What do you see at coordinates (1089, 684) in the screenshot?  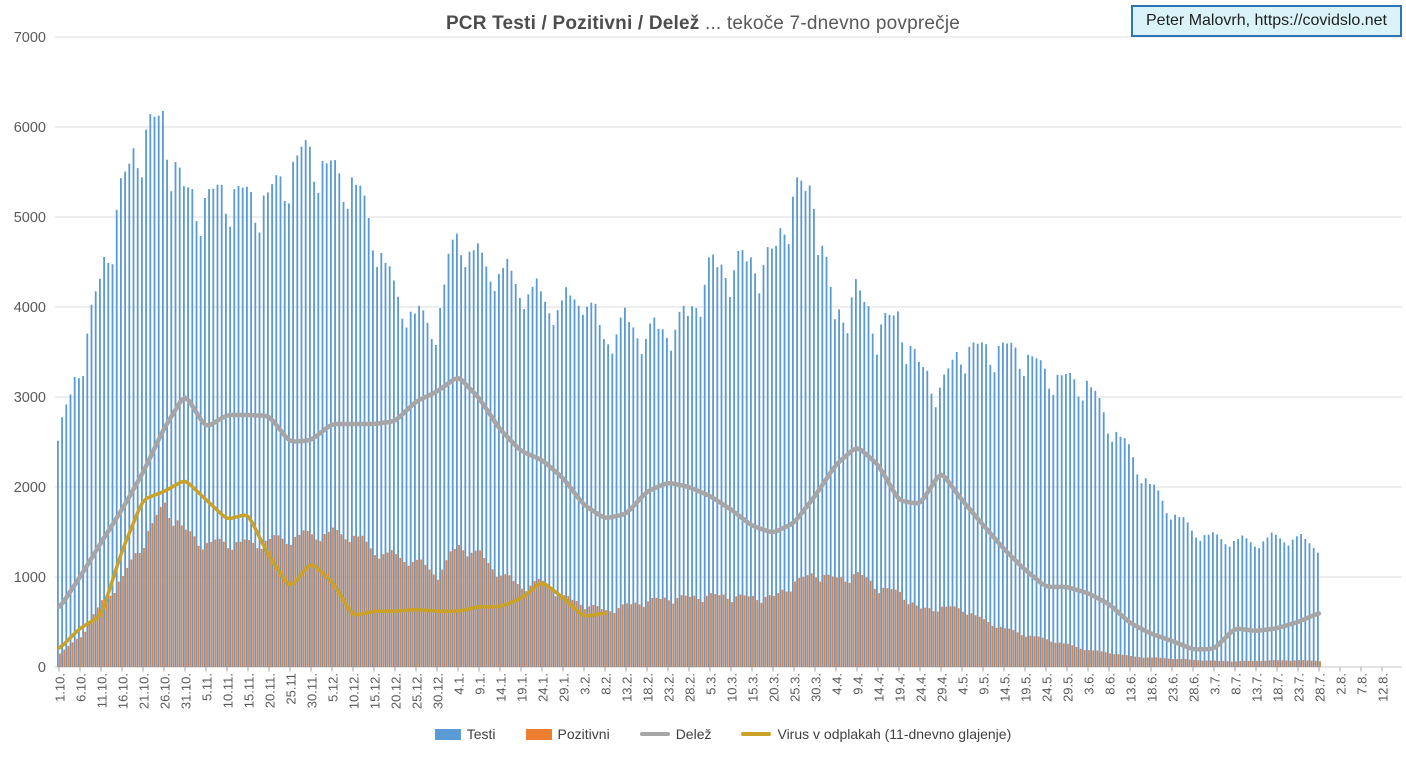 I see `x-axis-label: 3.6.` at bounding box center [1089, 684].